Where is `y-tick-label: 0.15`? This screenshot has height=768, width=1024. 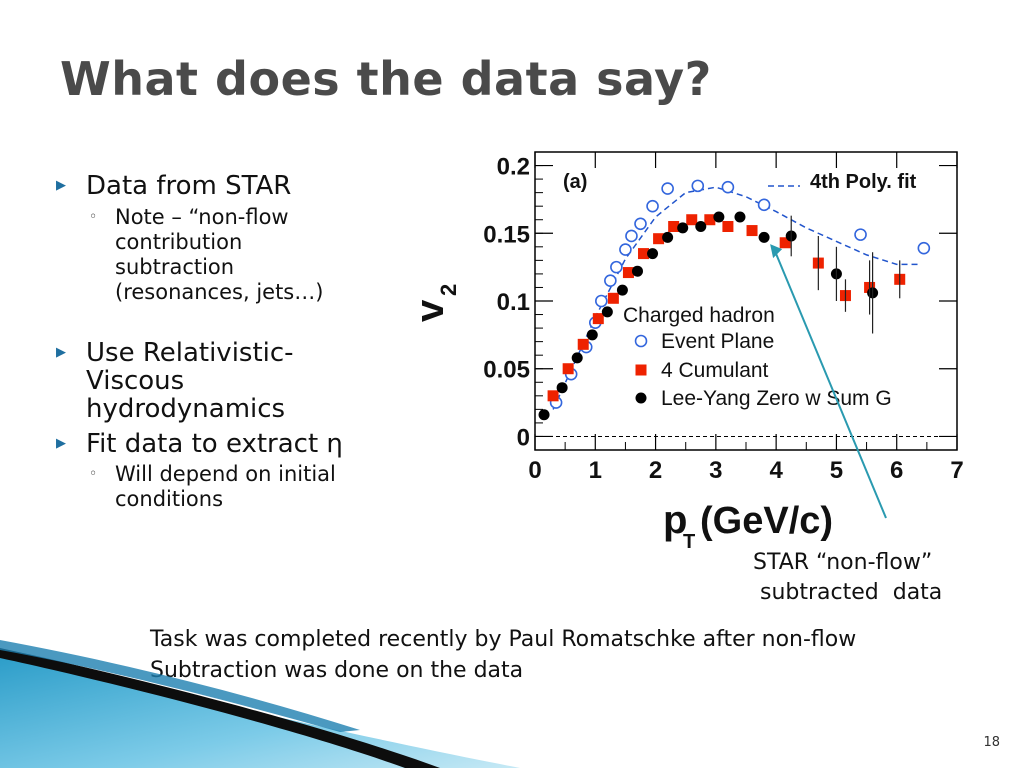
y-tick-label: 0.15 is located at coordinates (506, 234).